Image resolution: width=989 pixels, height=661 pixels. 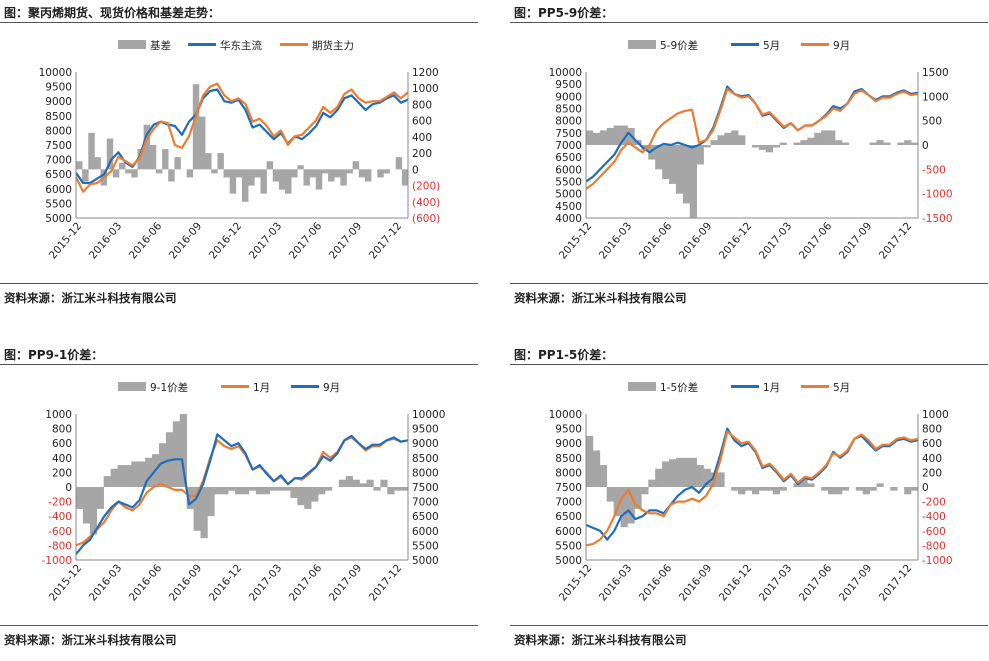 I want to click on x-tick-label: 2016-03, so click(x=615, y=240).